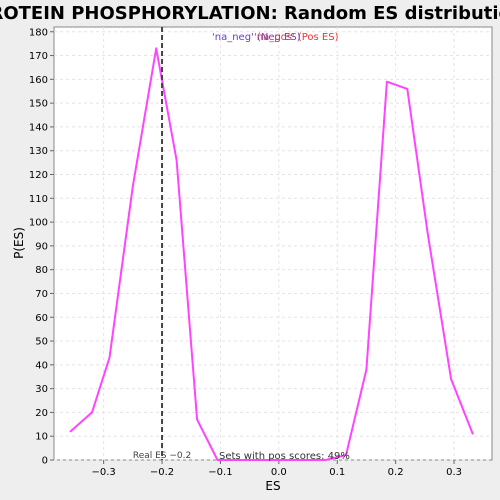 The height and width of the screenshot is (500, 500). Describe the element at coordinates (38, 175) in the screenshot. I see `y-tick-label: 120` at that location.